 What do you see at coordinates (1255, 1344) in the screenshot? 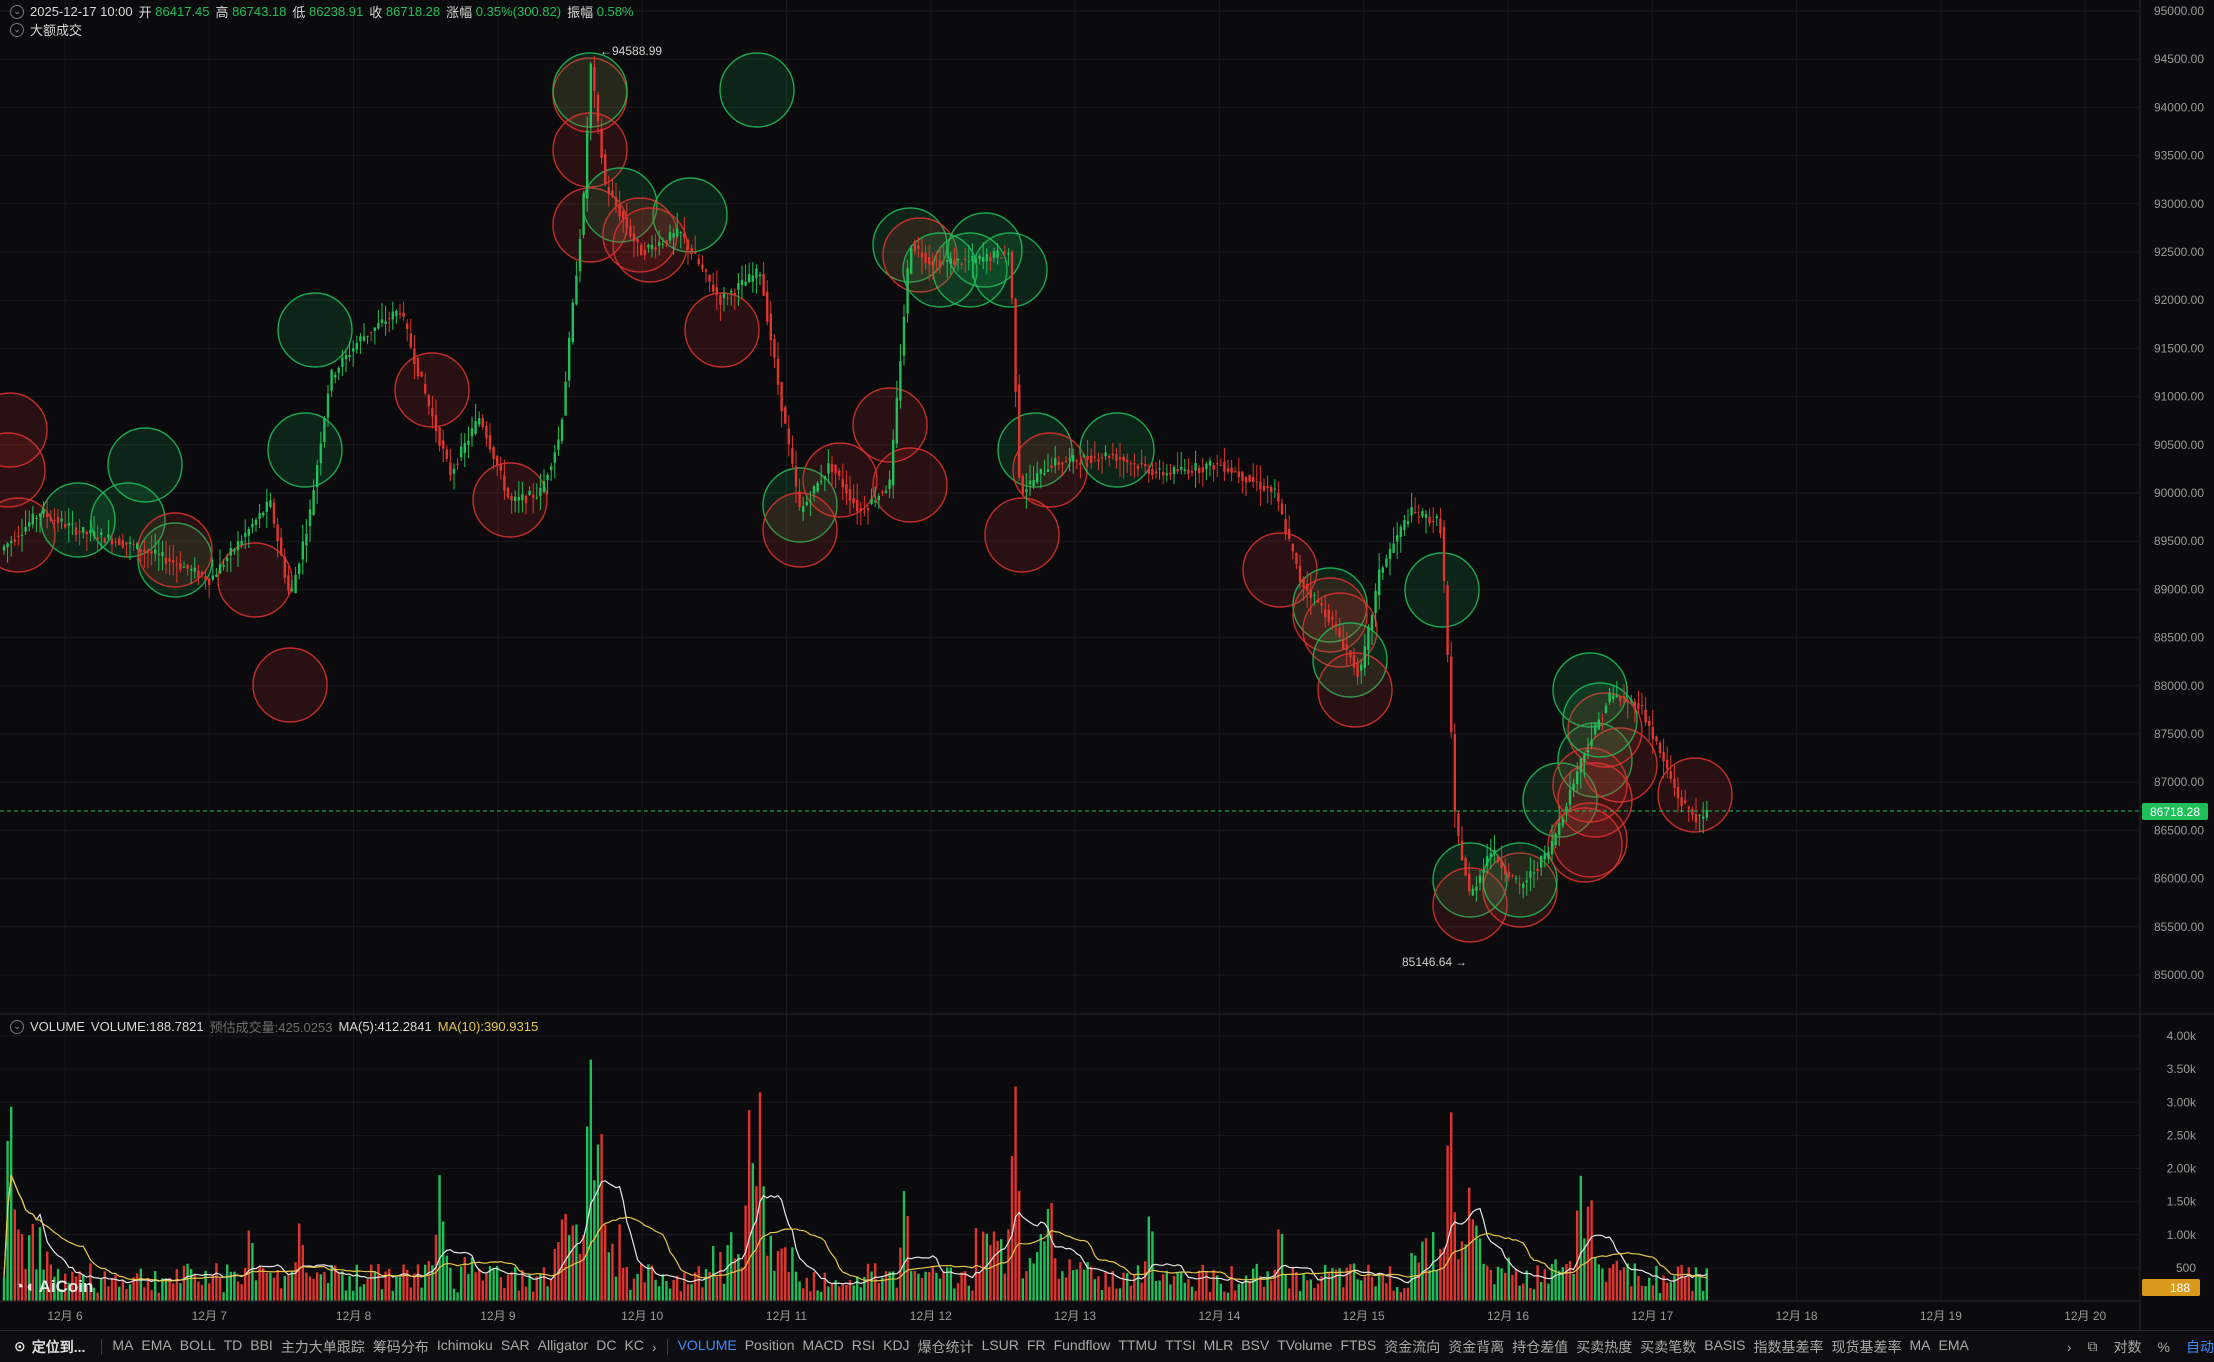
I see `sub-indicator-bsv: BSV` at bounding box center [1255, 1344].